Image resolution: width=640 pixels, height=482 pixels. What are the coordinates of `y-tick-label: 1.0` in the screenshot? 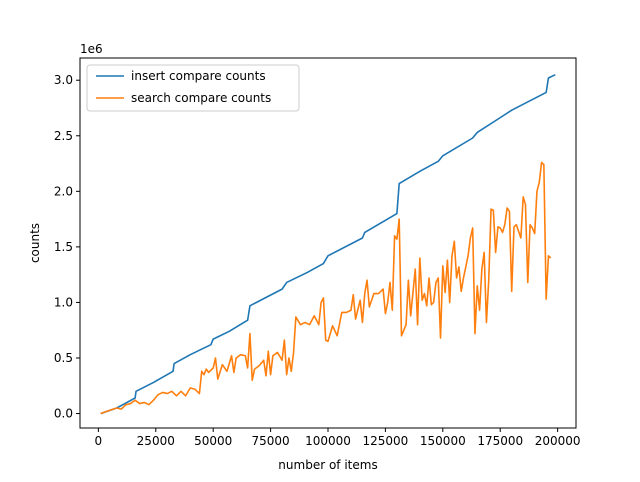 It's located at (63, 302).